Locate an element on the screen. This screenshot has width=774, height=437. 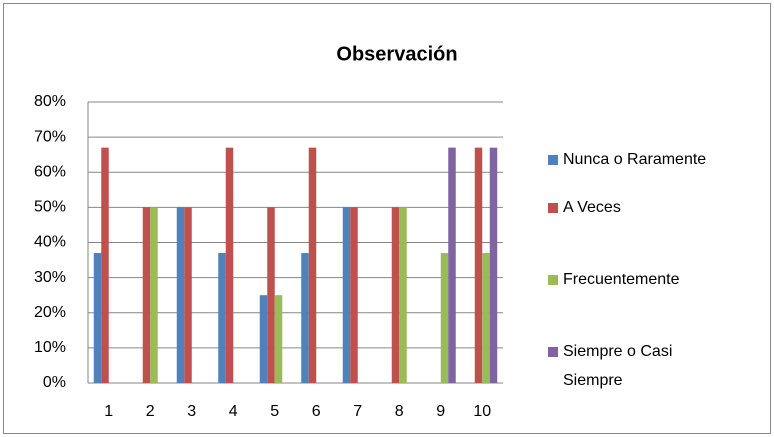
y-tick-label: 80% is located at coordinates (50, 101).